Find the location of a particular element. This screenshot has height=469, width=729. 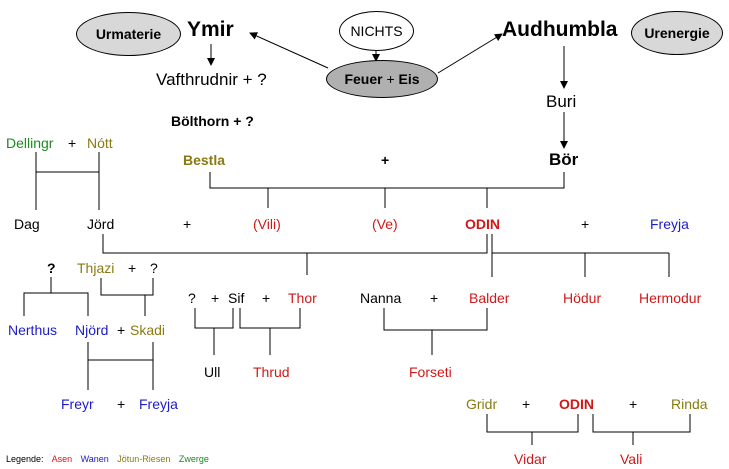

bracket-jord-odin is located at coordinates (295, 244).